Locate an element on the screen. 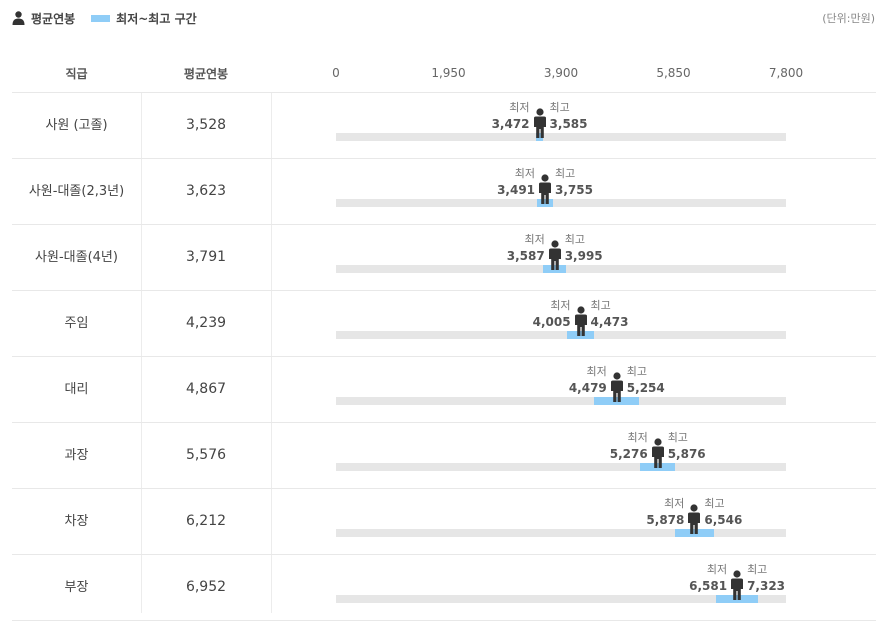 The image size is (889, 623). table-row: 부장 6,952 최저 6,581 최고 7,323 is located at coordinates (444, 587).